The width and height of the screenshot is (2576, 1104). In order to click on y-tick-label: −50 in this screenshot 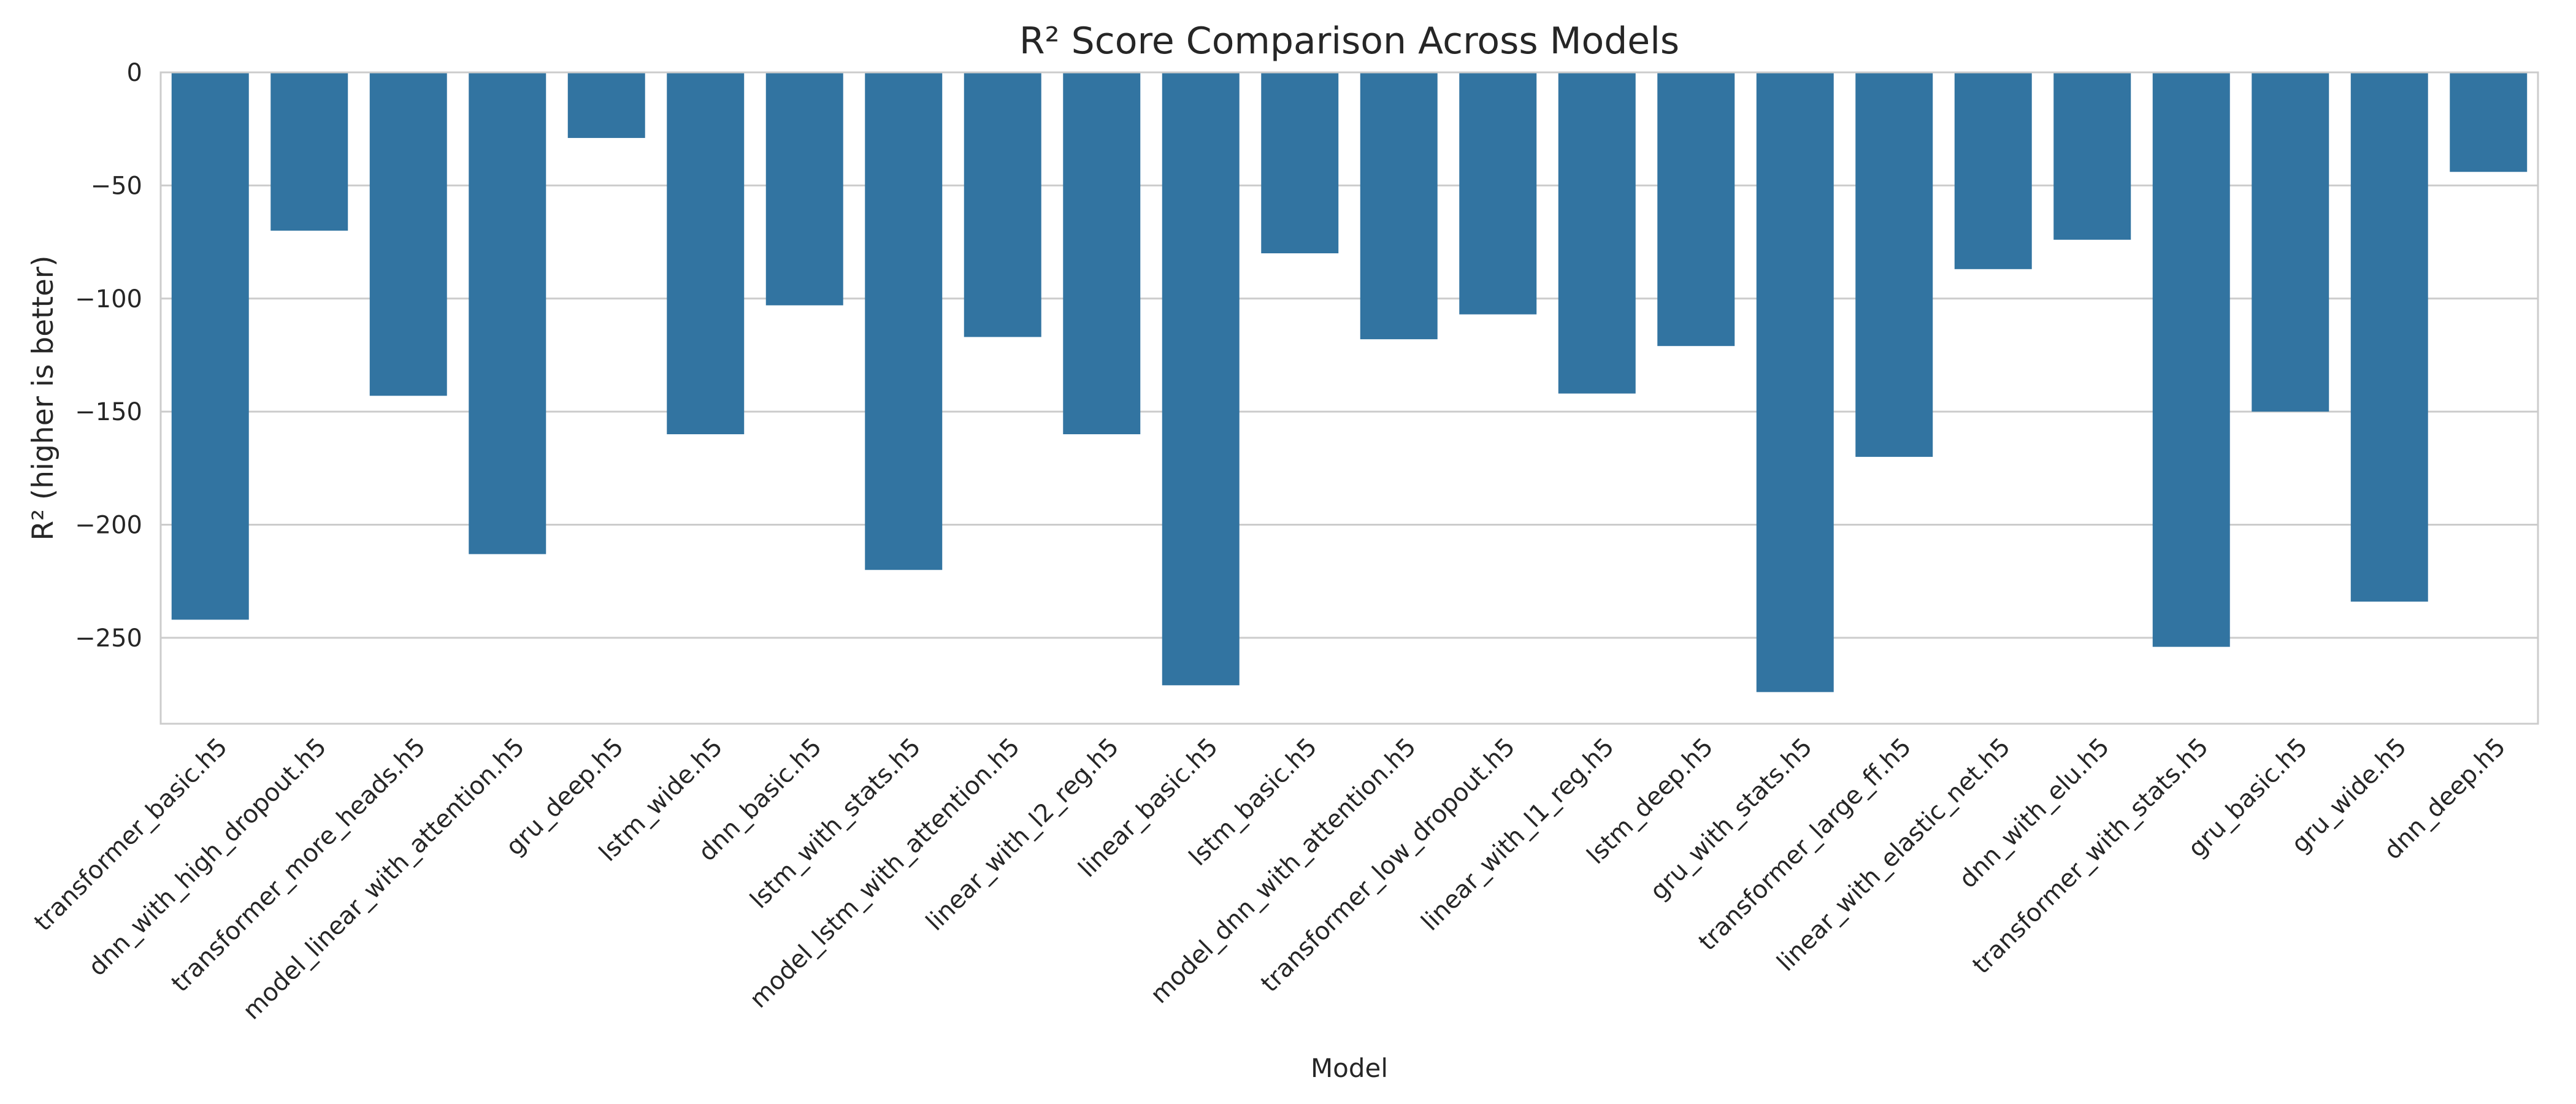, I will do `click(116, 186)`.